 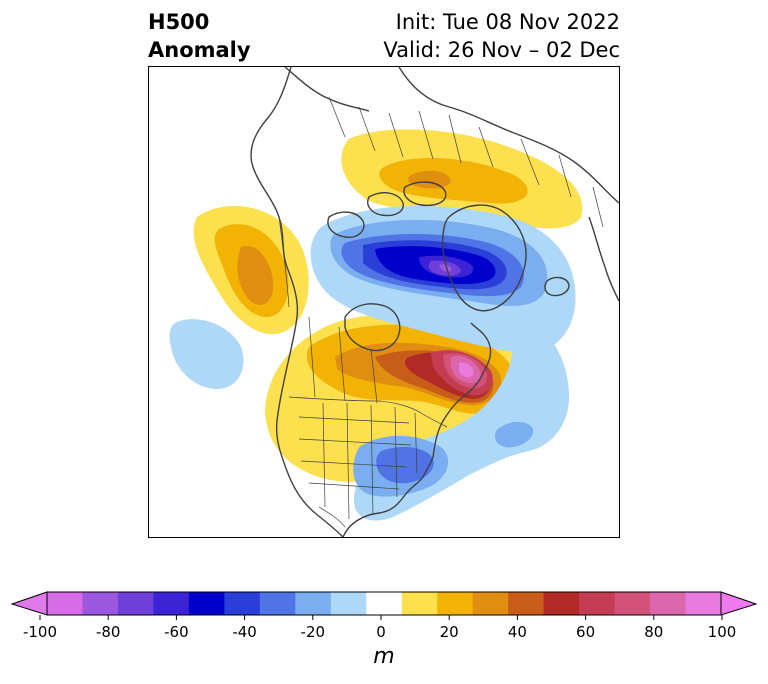 What do you see at coordinates (585, 630) in the screenshot?
I see `colorbar-tick-label: 60` at bounding box center [585, 630].